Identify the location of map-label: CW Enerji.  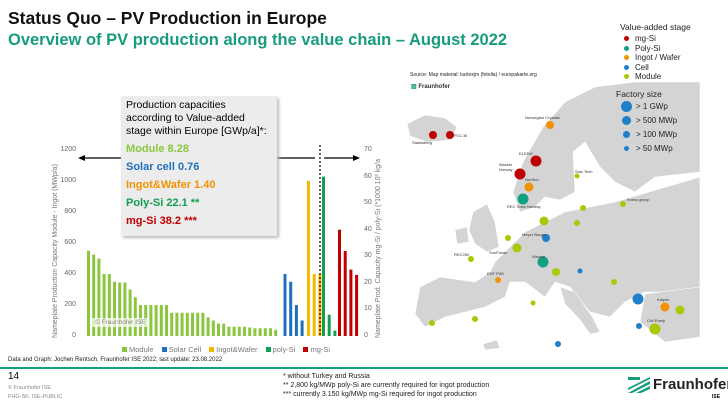
(656, 320).